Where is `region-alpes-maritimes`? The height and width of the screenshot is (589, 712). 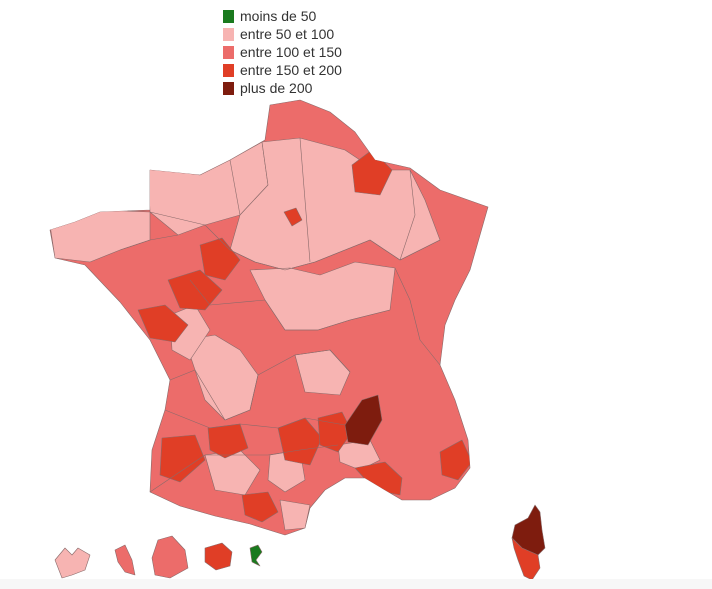 region-alpes-maritimes is located at coordinates (456, 460).